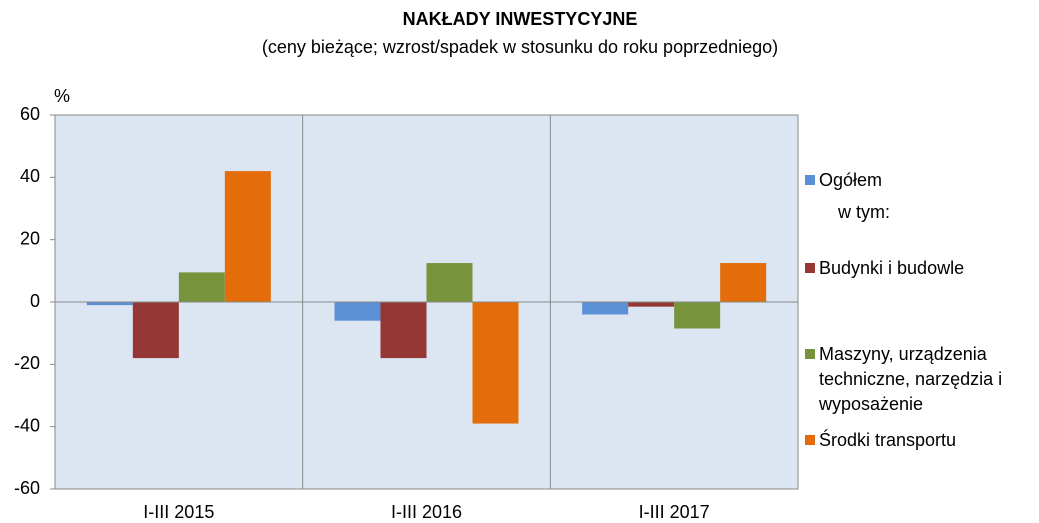 The height and width of the screenshot is (523, 1039). I want to click on legend-label: Ogółem, so click(851, 180).